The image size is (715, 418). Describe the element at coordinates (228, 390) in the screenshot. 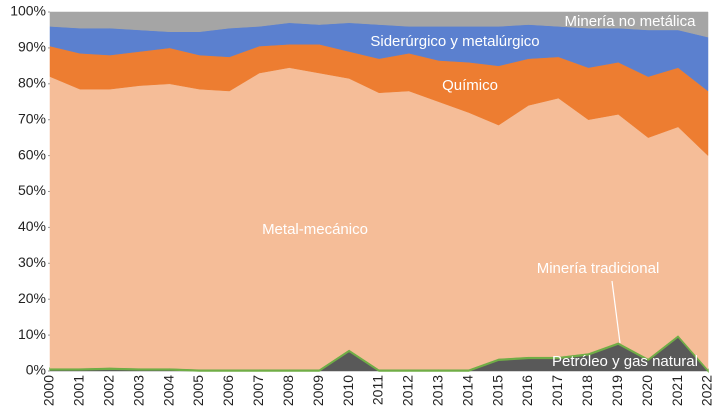

I see `x-tick-label: 2006` at that location.